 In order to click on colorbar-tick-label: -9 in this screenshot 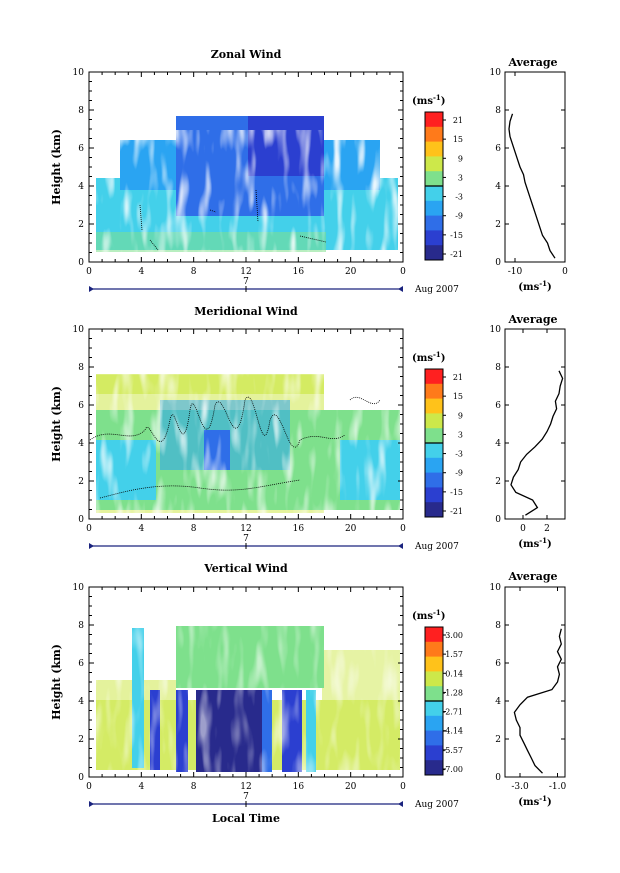, I will do `click(459, 216)`.